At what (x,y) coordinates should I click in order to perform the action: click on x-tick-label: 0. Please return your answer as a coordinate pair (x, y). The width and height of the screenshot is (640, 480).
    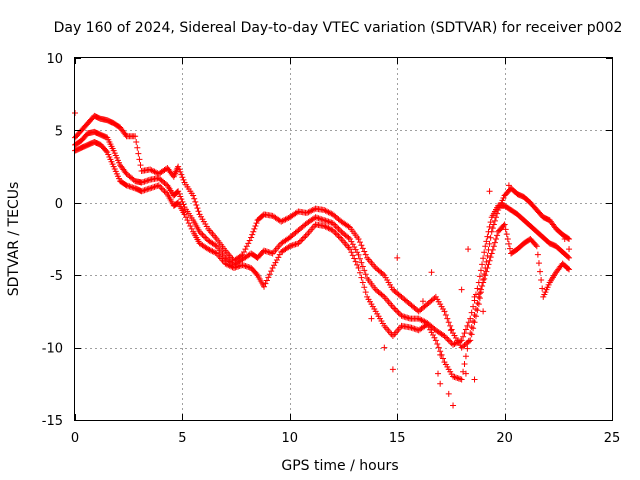
    Looking at the image, I should click on (75, 438).